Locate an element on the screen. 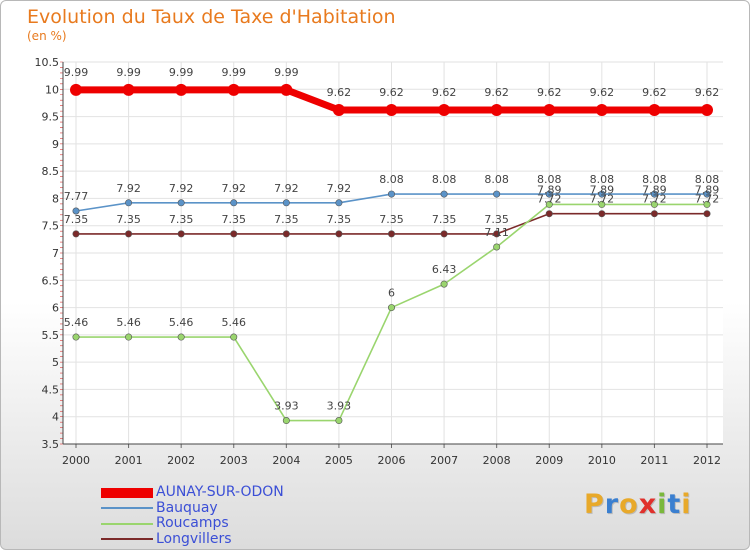  logo-letter: t is located at coordinates (674, 504).